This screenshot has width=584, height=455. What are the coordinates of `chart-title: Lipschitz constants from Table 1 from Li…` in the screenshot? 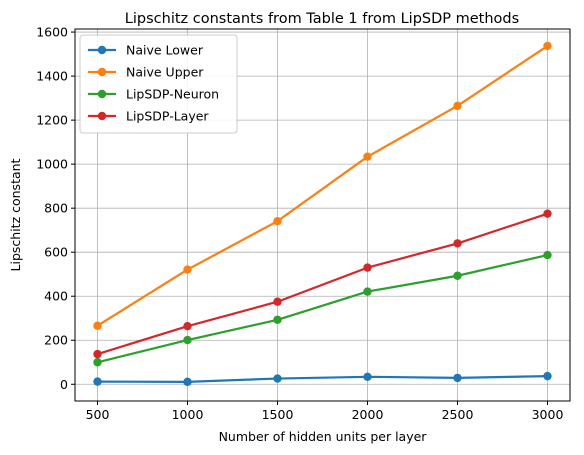 It's located at (322, 19).